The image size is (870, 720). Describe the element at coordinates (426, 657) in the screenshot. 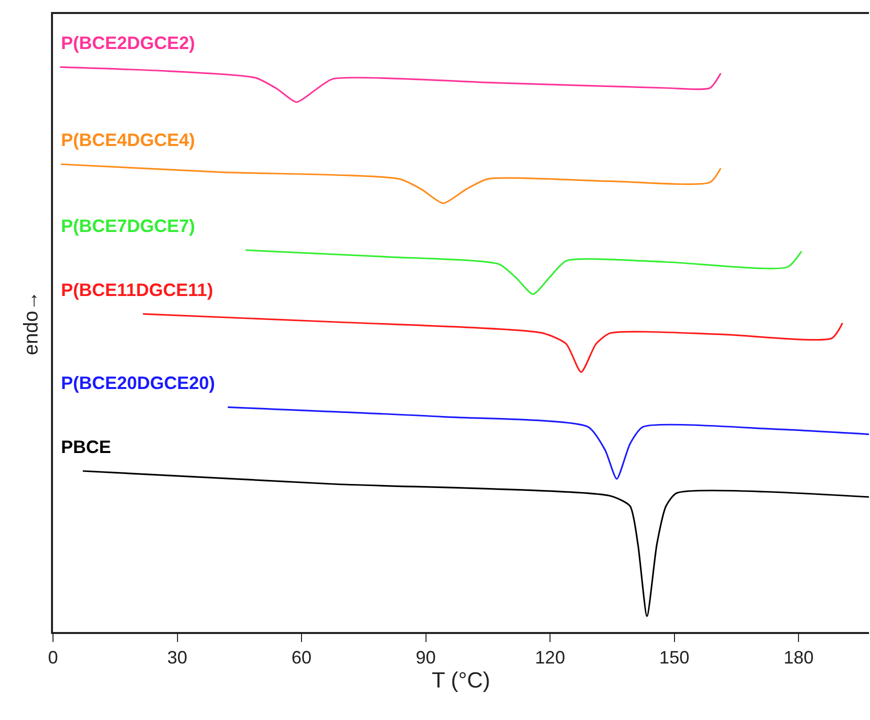

I see `x-tick-label: 90` at that location.